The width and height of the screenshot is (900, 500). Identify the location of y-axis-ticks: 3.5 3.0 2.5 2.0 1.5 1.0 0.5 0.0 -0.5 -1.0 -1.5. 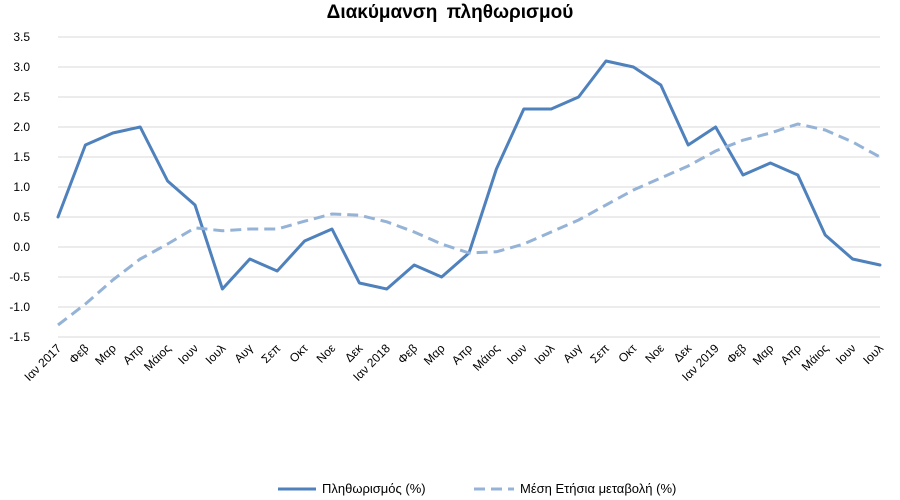
(19, 187).